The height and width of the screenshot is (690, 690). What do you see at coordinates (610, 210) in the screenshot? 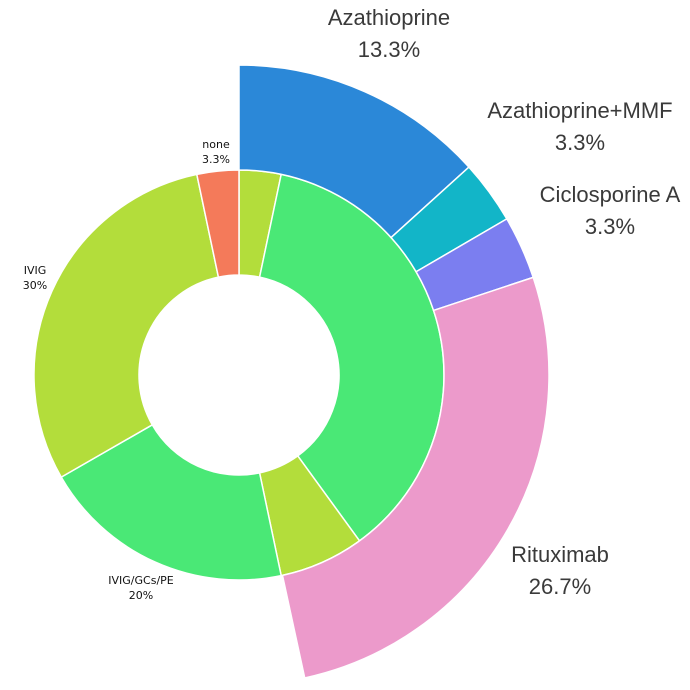
I see `outer-slice-label-2: Ciclosporine A 3.3%` at bounding box center [610, 210].